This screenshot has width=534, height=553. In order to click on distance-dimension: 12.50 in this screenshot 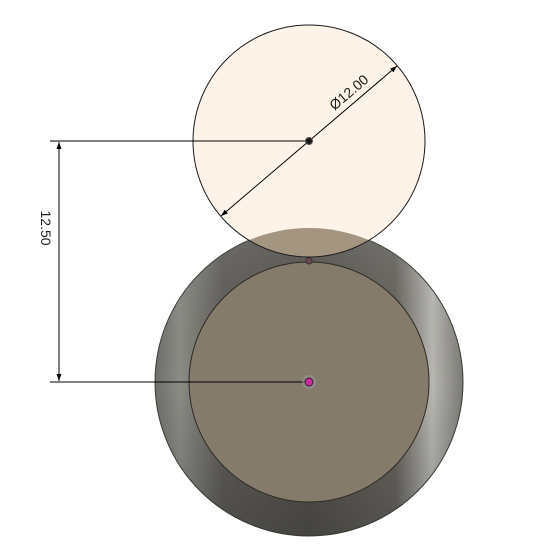, I will do `click(50, 261)`.